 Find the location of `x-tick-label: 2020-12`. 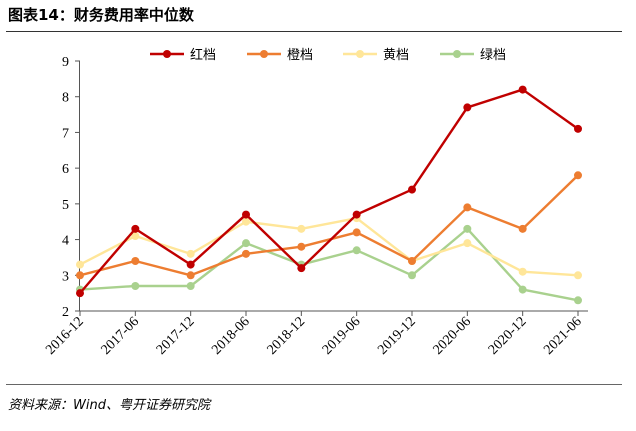

x-tick-label: 2020-12 is located at coordinates (508, 336).